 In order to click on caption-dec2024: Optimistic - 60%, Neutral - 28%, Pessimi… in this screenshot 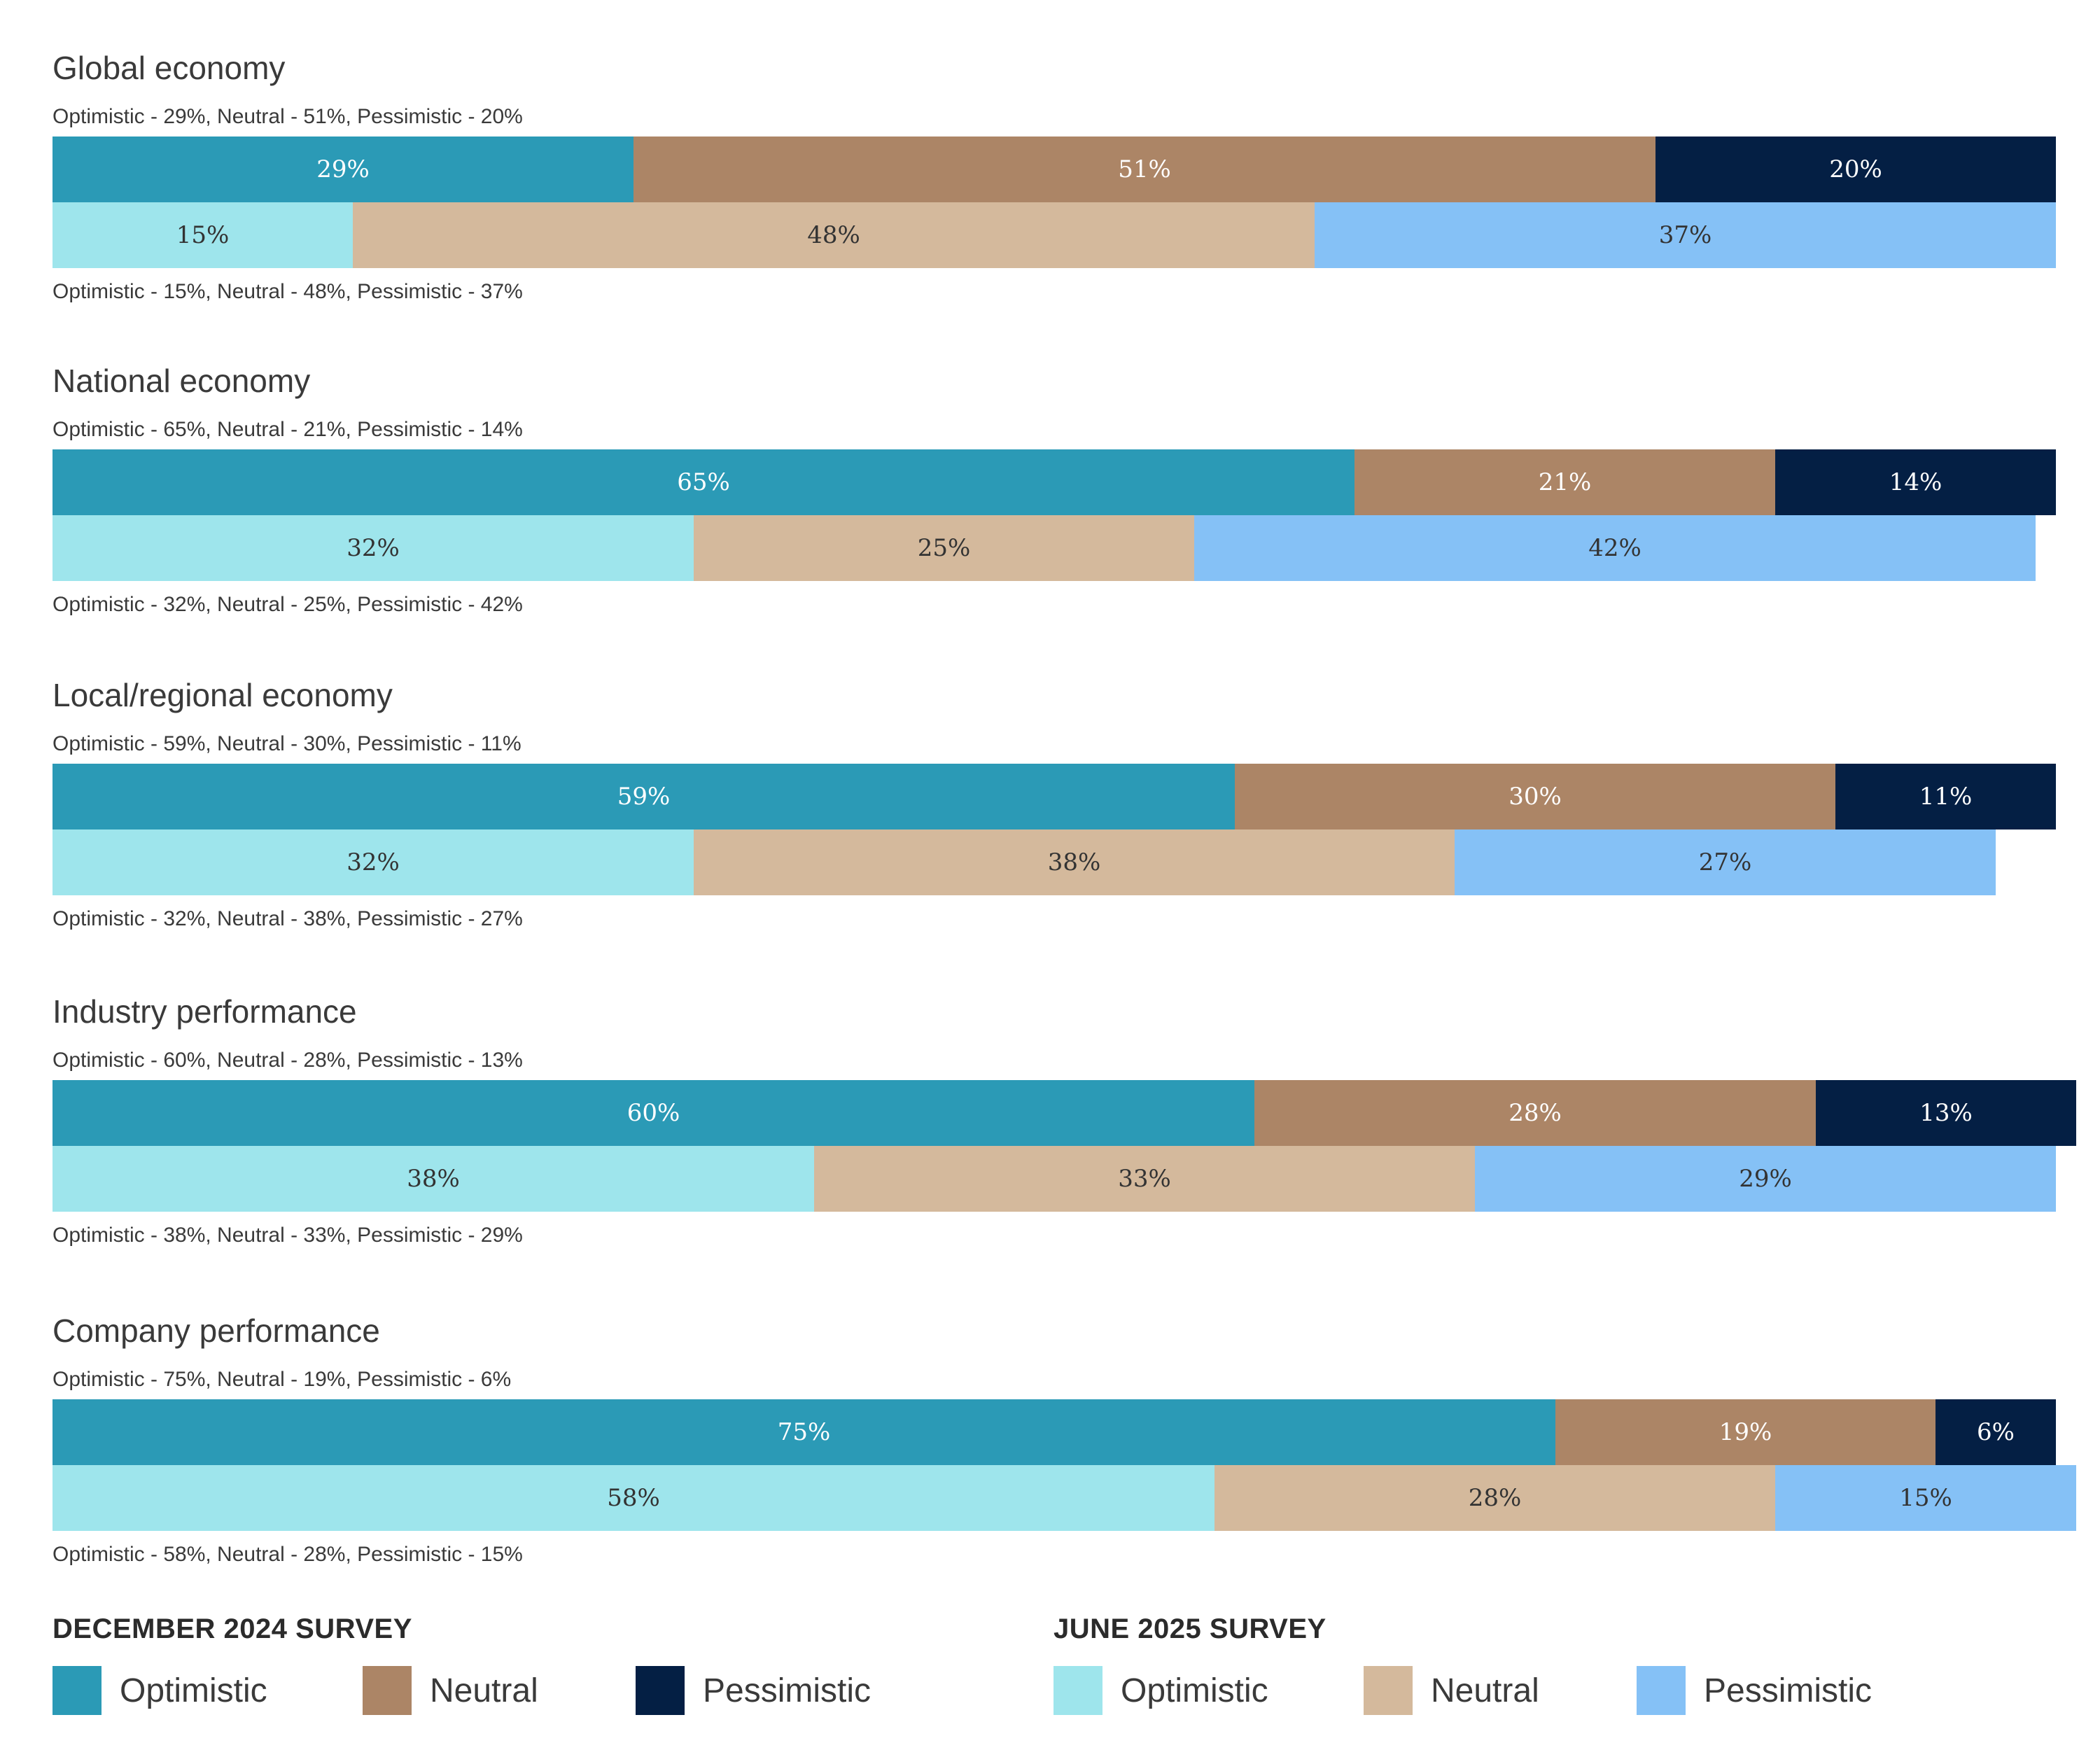, I will do `click(287, 1060)`.